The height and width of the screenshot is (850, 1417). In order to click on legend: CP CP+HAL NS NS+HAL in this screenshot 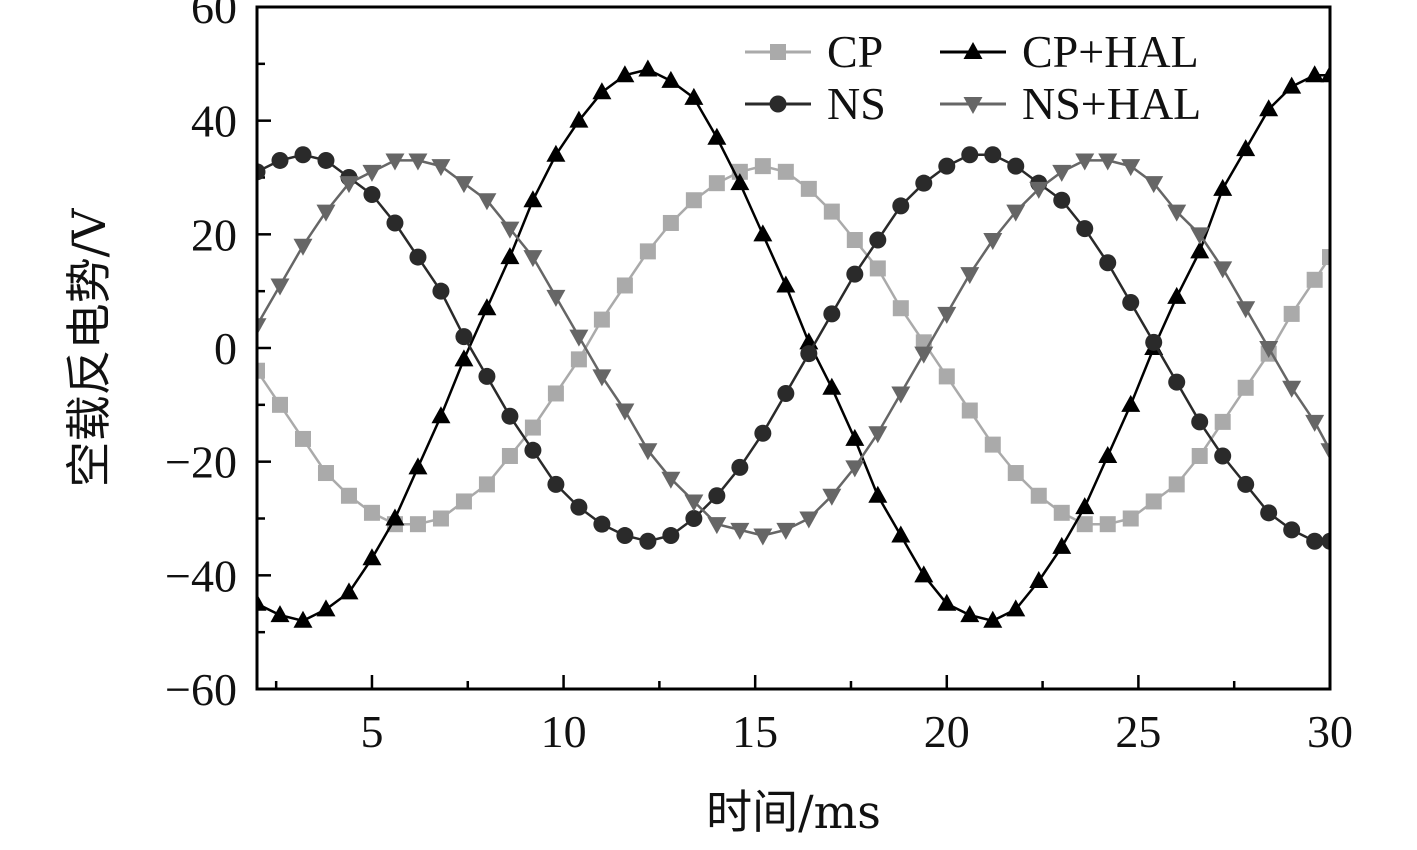, I will do `click(973, 77)`.